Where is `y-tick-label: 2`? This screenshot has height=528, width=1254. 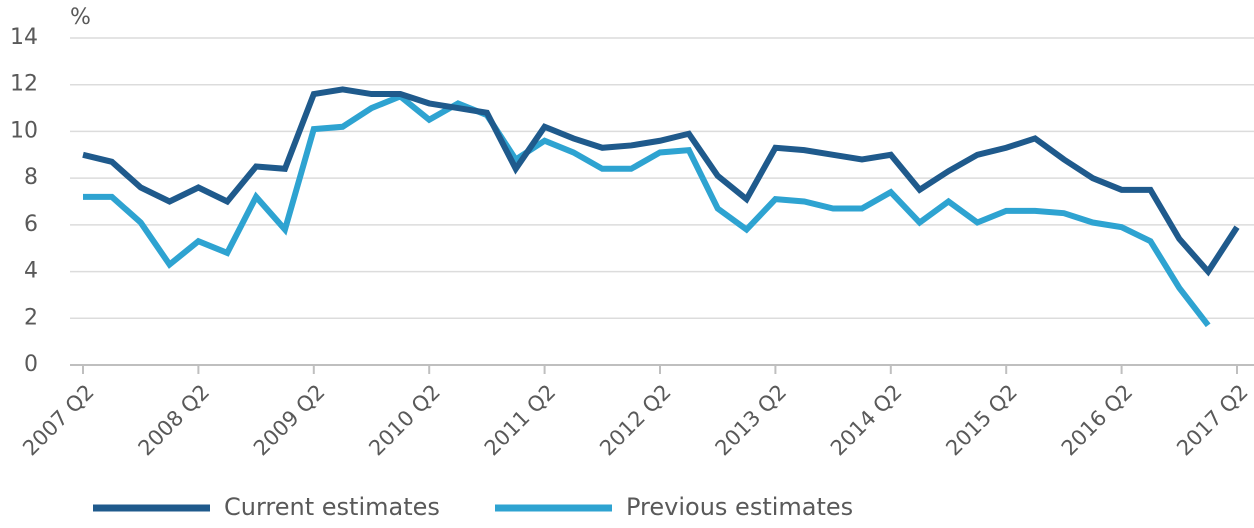
y-tick-label: 2 is located at coordinates (31, 317).